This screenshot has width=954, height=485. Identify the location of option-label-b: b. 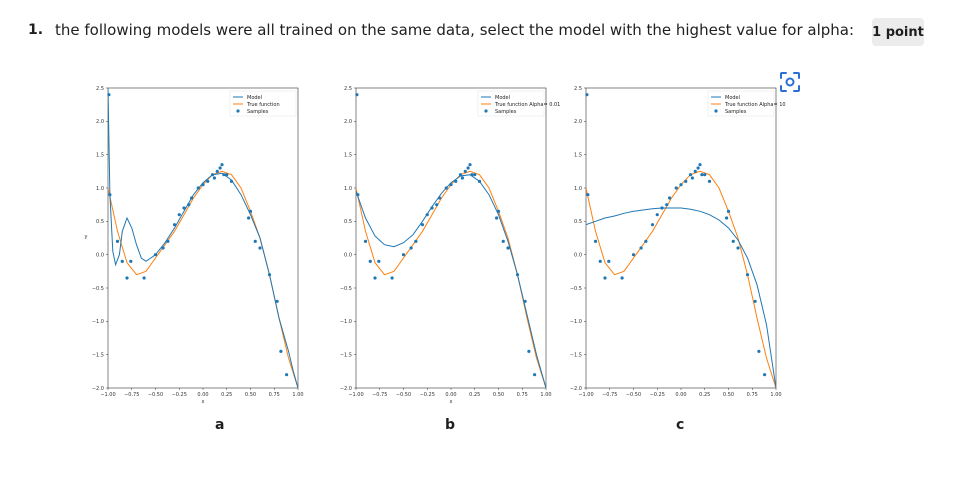
(450, 425).